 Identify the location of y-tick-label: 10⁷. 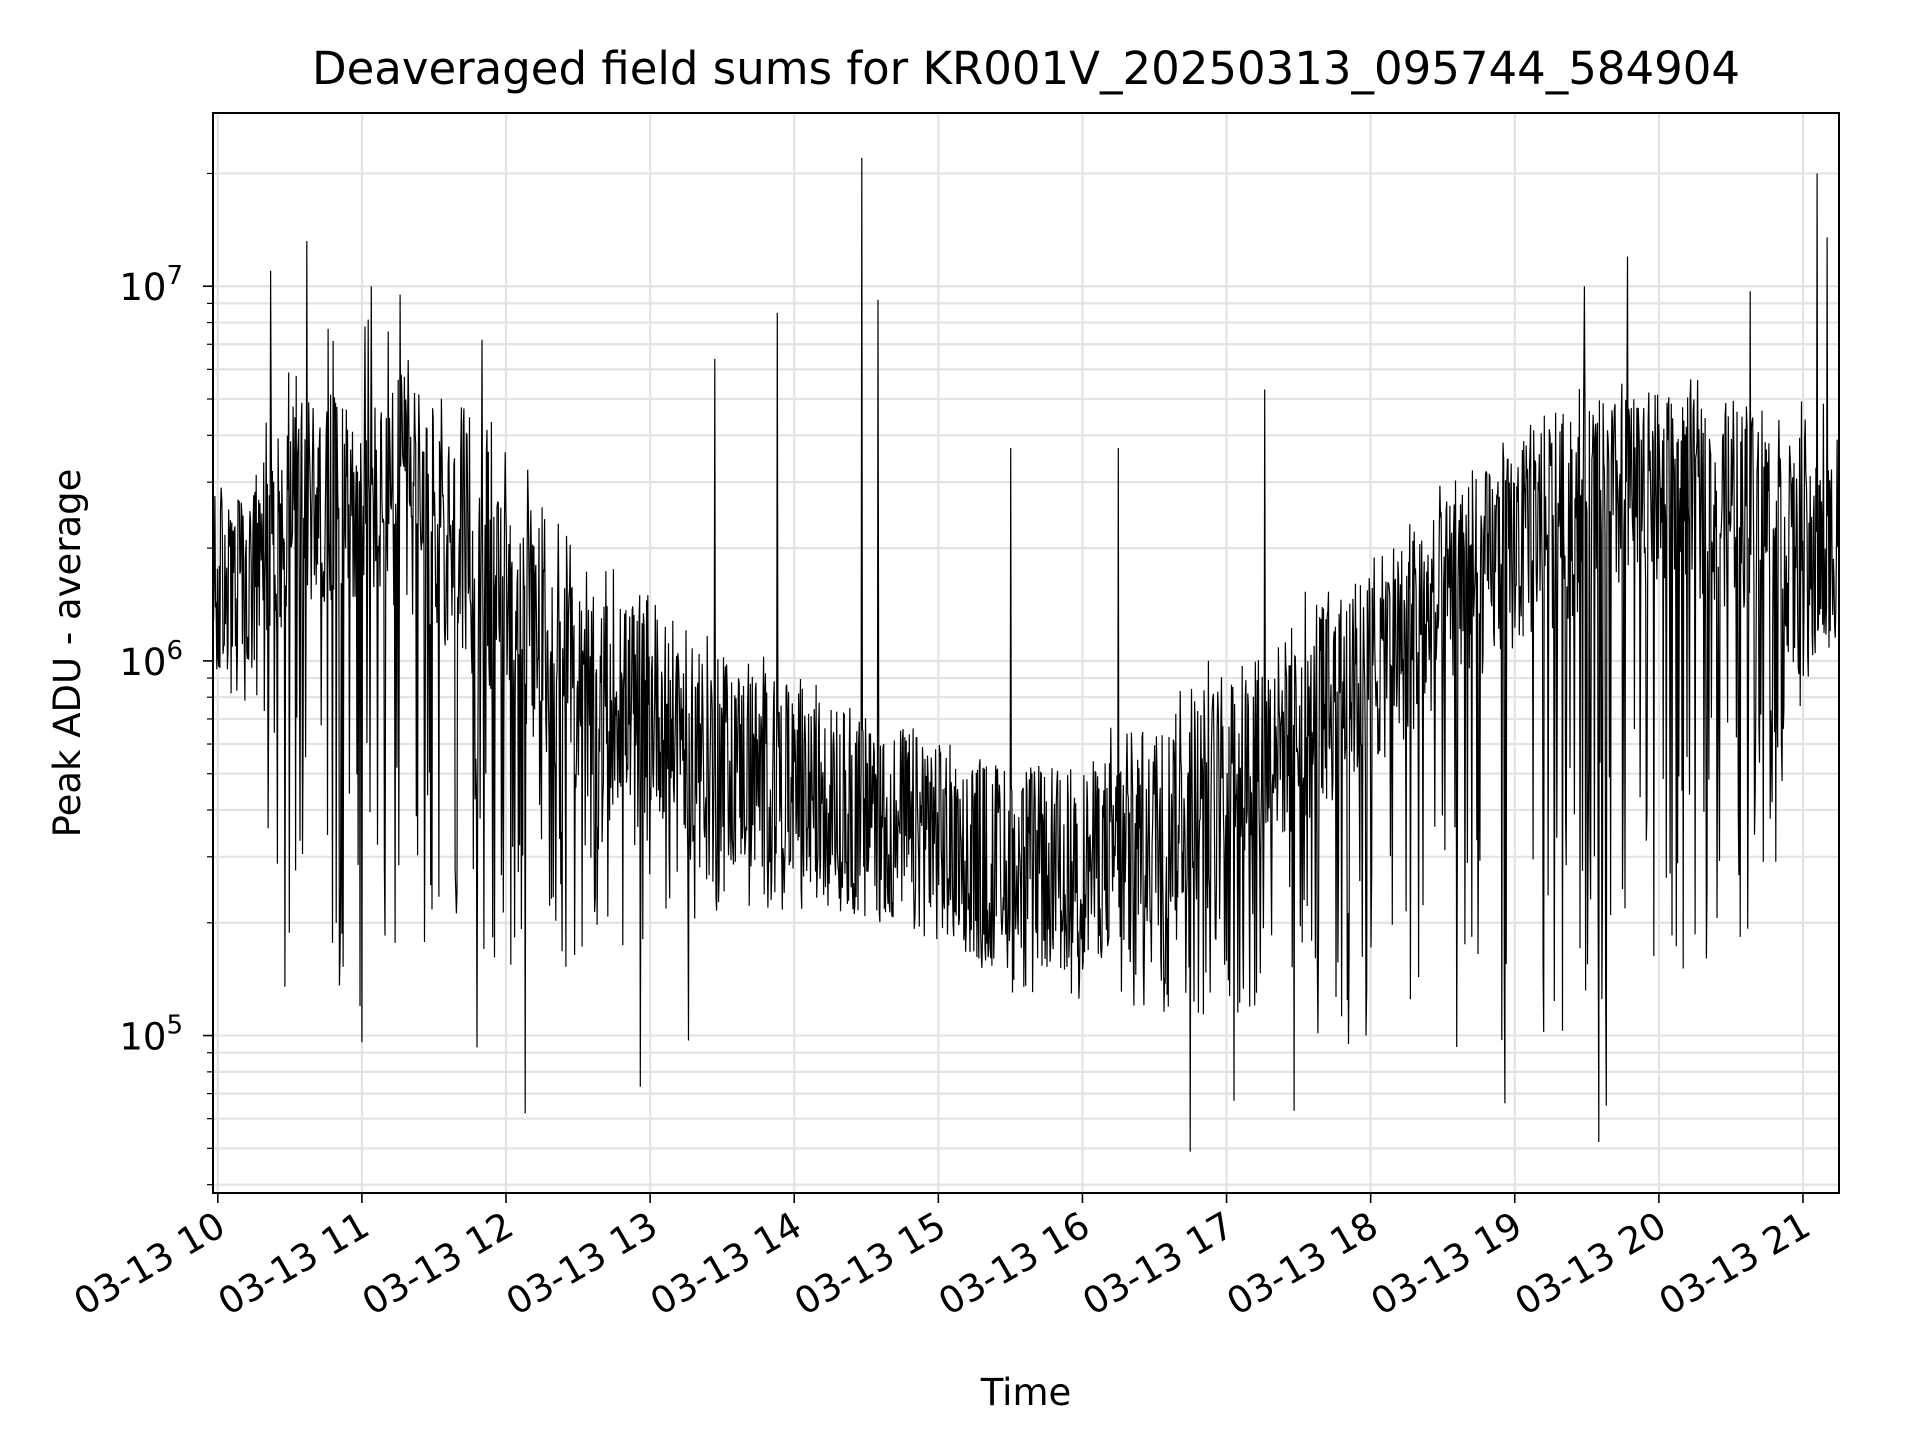
(151, 285).